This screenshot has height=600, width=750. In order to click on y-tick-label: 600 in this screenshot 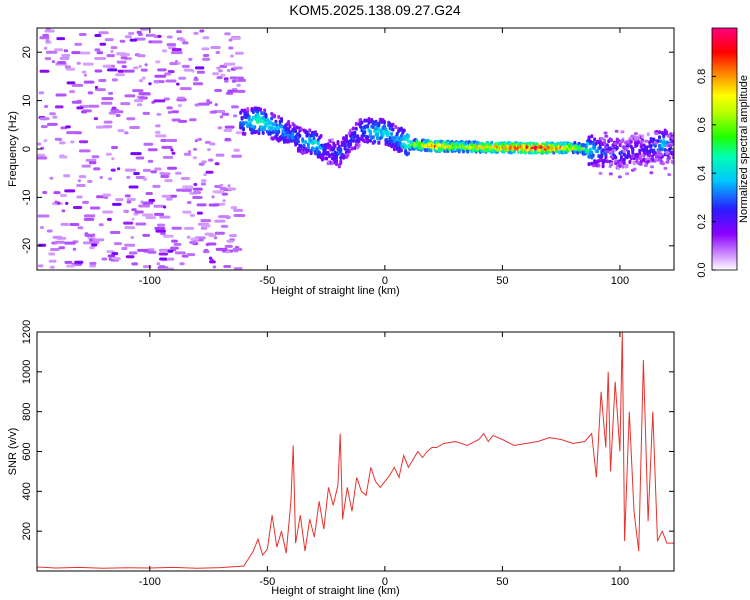, I will do `click(27, 451)`.